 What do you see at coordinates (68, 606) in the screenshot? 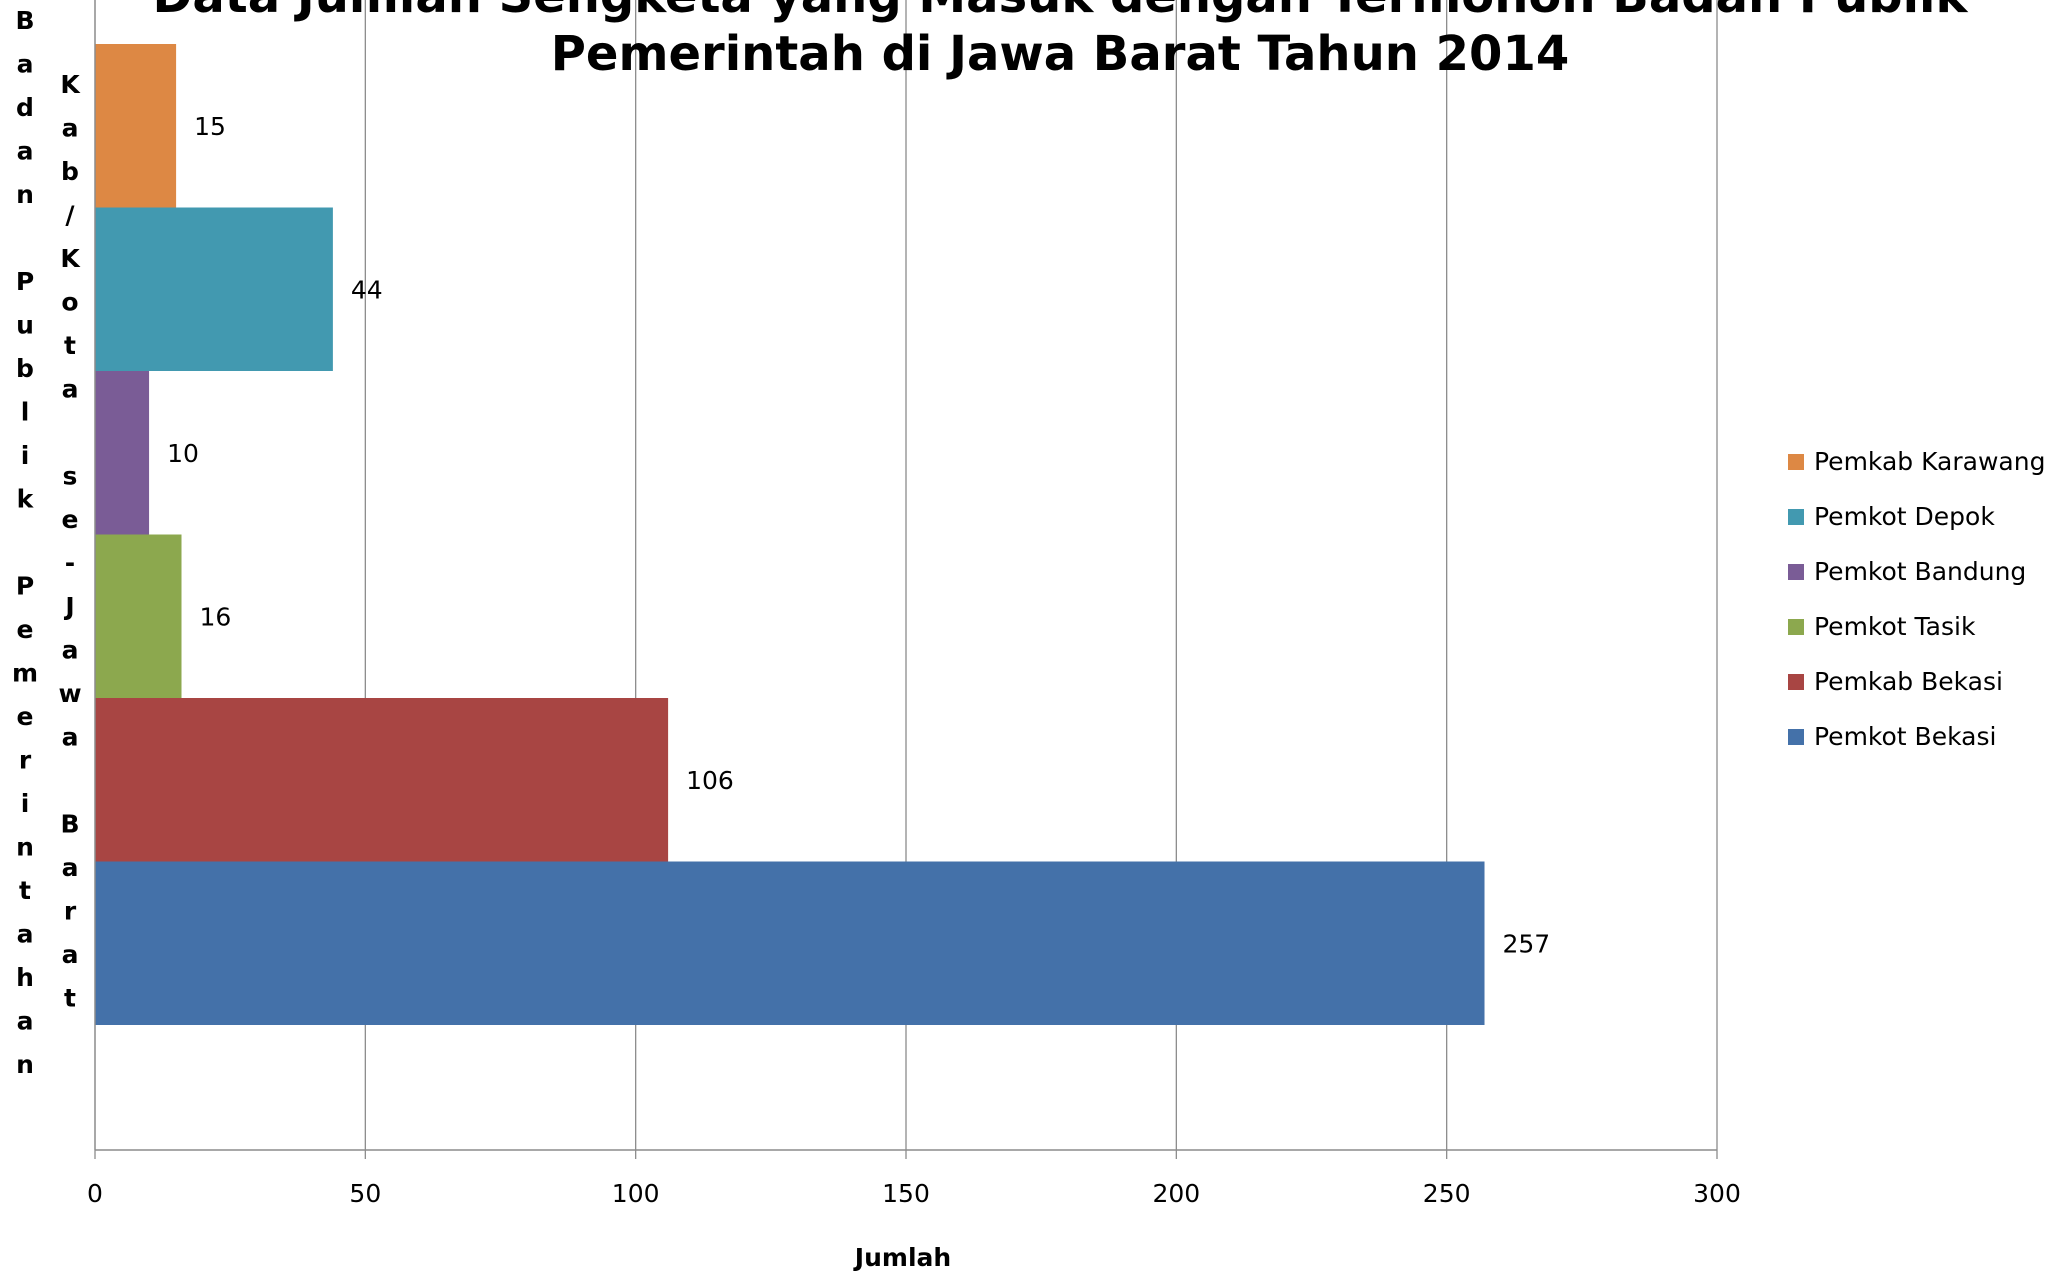
I see `axis-title-char: J` at bounding box center [68, 606].